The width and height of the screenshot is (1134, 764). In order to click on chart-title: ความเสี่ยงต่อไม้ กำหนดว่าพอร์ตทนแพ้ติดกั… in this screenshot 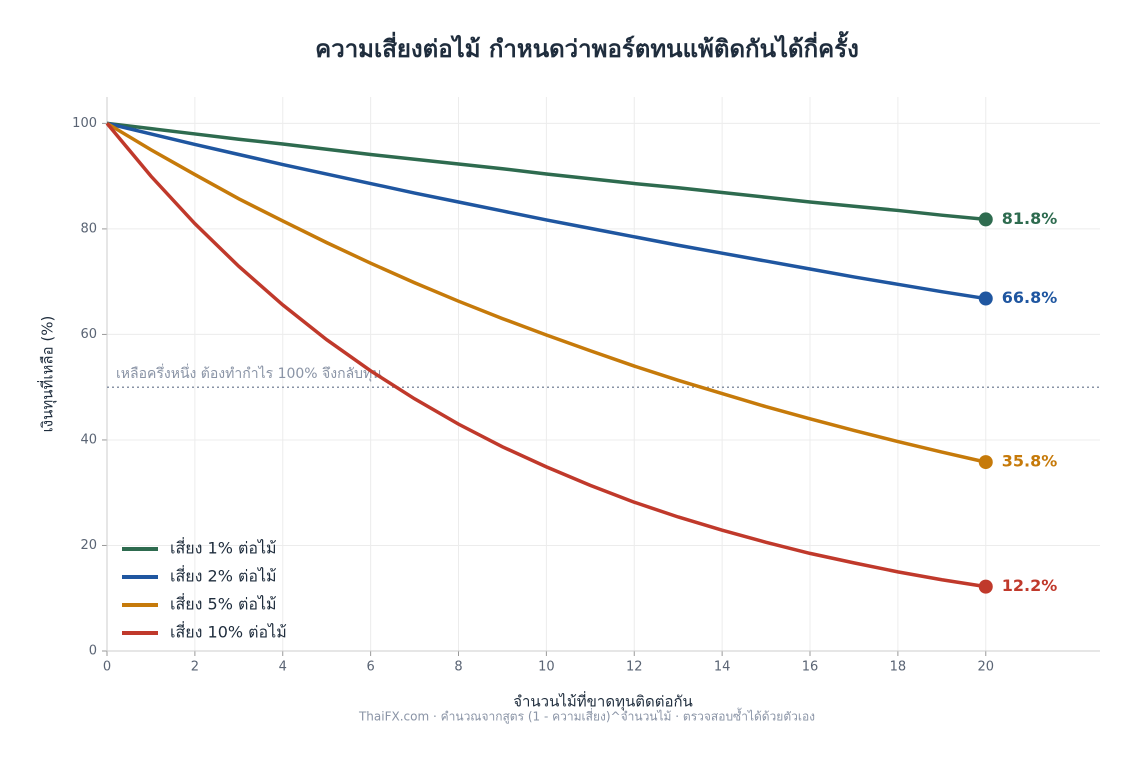, I will do `click(587, 46)`.